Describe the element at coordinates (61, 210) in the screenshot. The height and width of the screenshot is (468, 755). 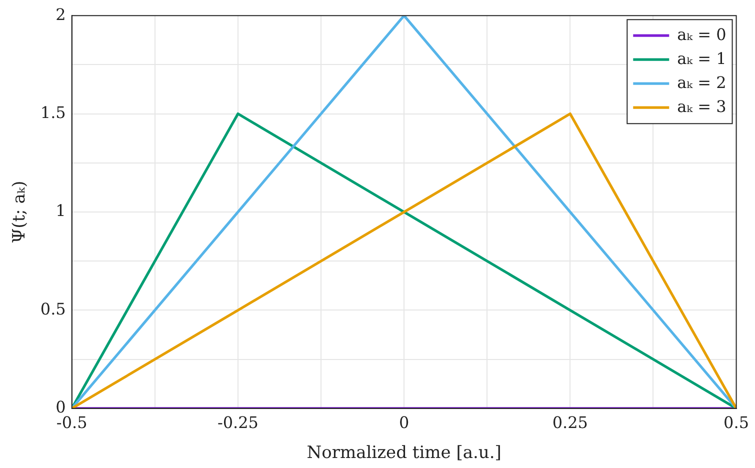
I see `y-tick-label: 1` at that location.